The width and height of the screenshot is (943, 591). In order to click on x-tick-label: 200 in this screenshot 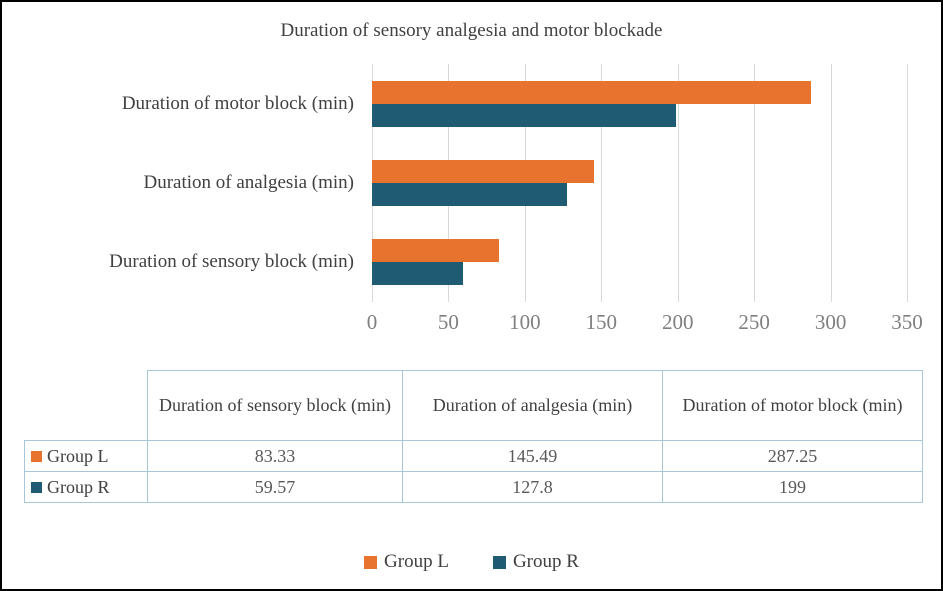, I will do `click(677, 322)`.